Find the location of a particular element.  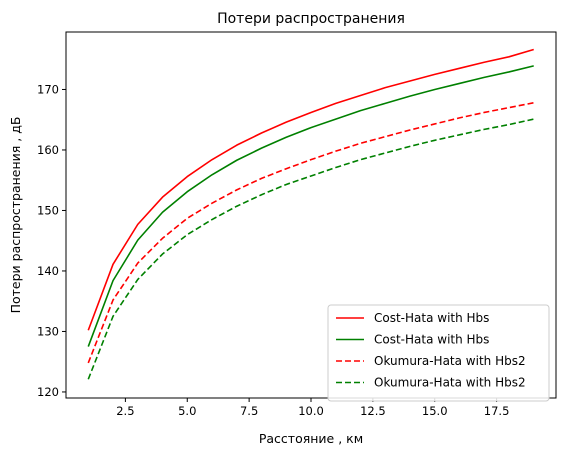

x-tick-label: 17.5 is located at coordinates (497, 411).